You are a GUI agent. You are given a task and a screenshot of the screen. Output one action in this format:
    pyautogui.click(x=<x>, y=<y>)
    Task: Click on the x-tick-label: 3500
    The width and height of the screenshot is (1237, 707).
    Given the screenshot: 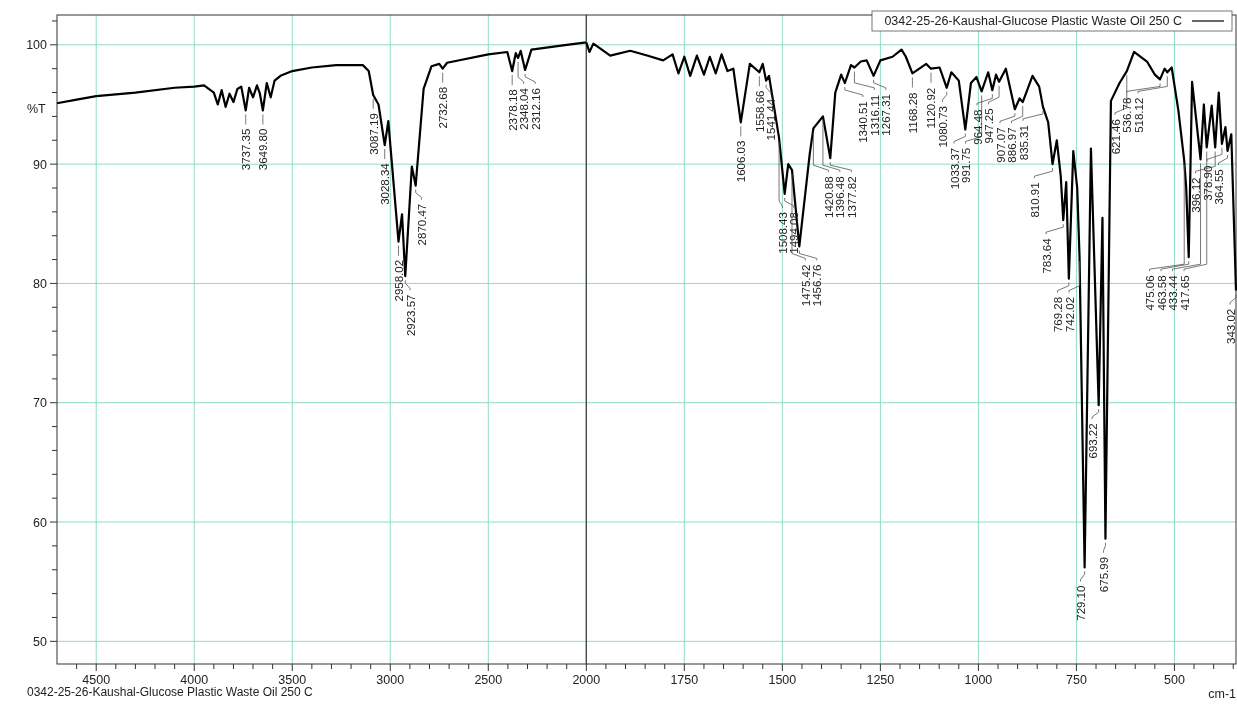 What is the action you would take?
    pyautogui.click(x=292, y=680)
    